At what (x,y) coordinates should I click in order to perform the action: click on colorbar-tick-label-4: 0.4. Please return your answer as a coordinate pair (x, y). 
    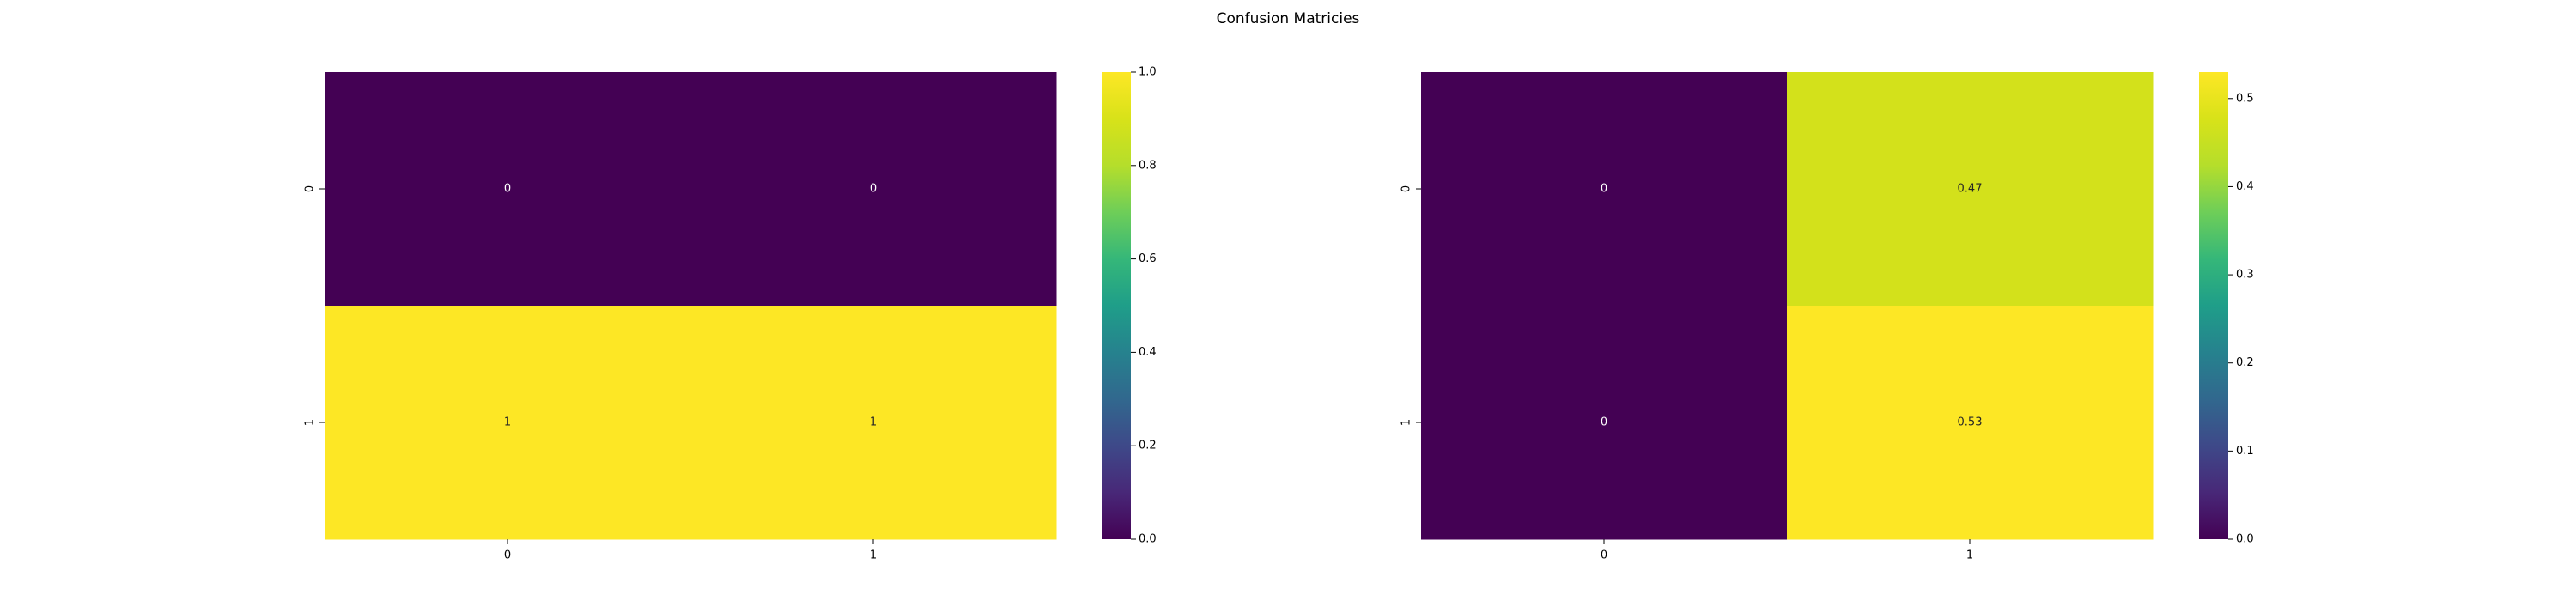
    Looking at the image, I should click on (2245, 186).